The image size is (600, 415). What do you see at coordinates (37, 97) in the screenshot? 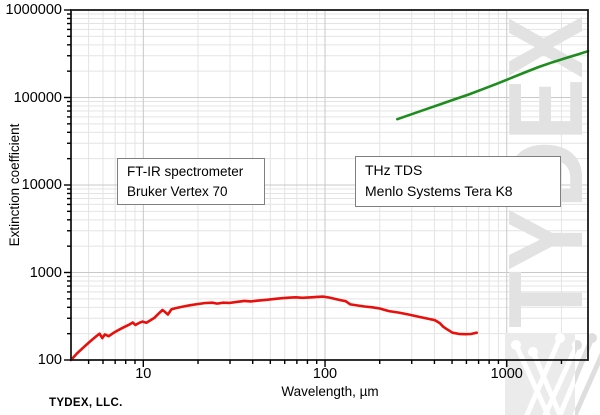
I see `y-axis-tick-label: 100000` at bounding box center [37, 97].